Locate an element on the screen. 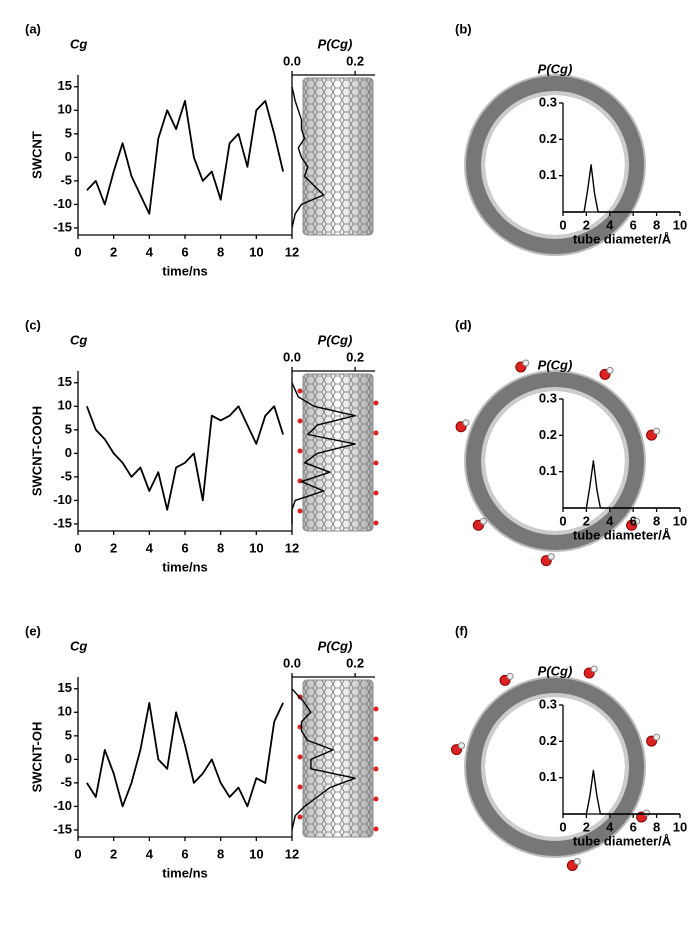 The height and width of the screenshot is (933, 700). tube-ring is located at coordinates (555, 165).